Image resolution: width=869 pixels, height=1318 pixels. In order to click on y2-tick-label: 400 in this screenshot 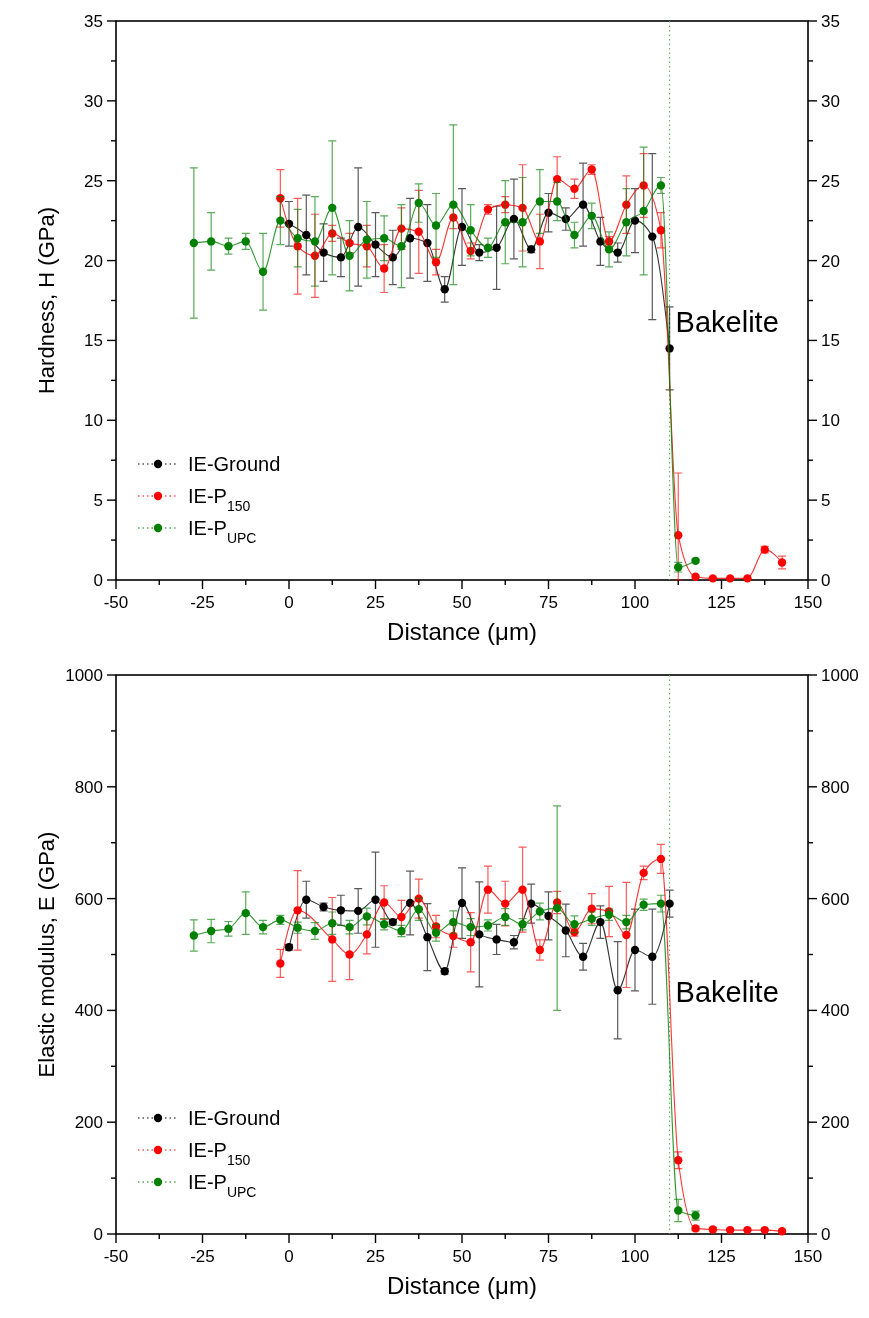, I will do `click(835, 1011)`.